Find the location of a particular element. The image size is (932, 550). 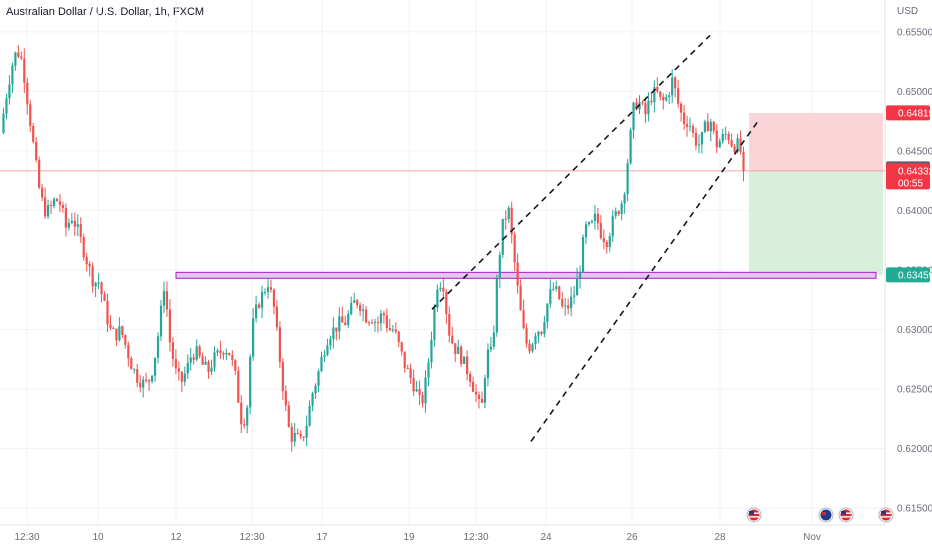

countdown-label: 00:55 is located at coordinates (910, 183).